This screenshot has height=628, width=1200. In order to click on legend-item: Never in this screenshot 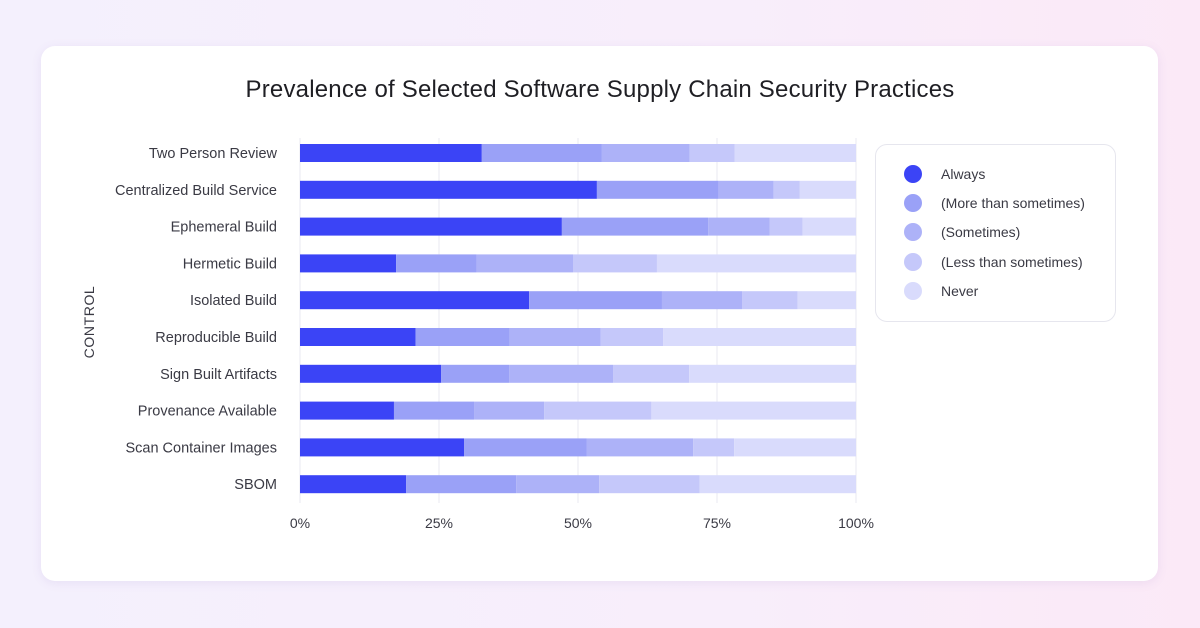, I will do `click(941, 291)`.